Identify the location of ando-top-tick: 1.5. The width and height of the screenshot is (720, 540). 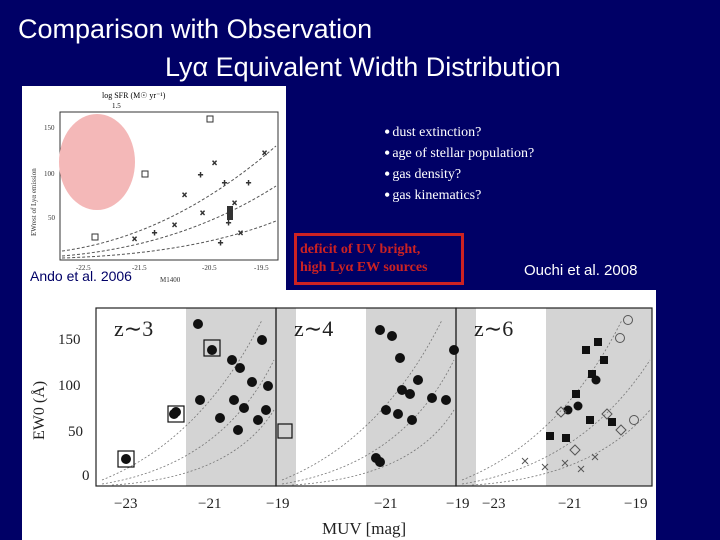
(116, 106).